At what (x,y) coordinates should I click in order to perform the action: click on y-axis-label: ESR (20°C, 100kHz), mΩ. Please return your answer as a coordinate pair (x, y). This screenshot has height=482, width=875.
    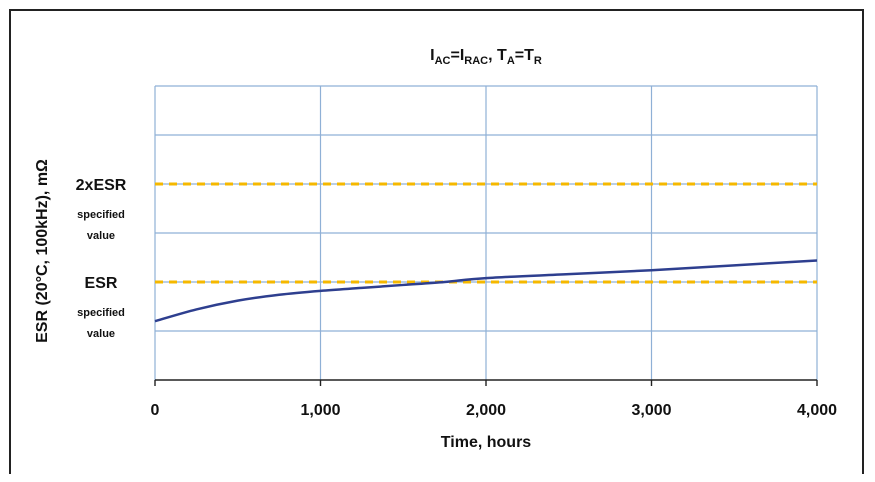
    Looking at the image, I should click on (42, 251).